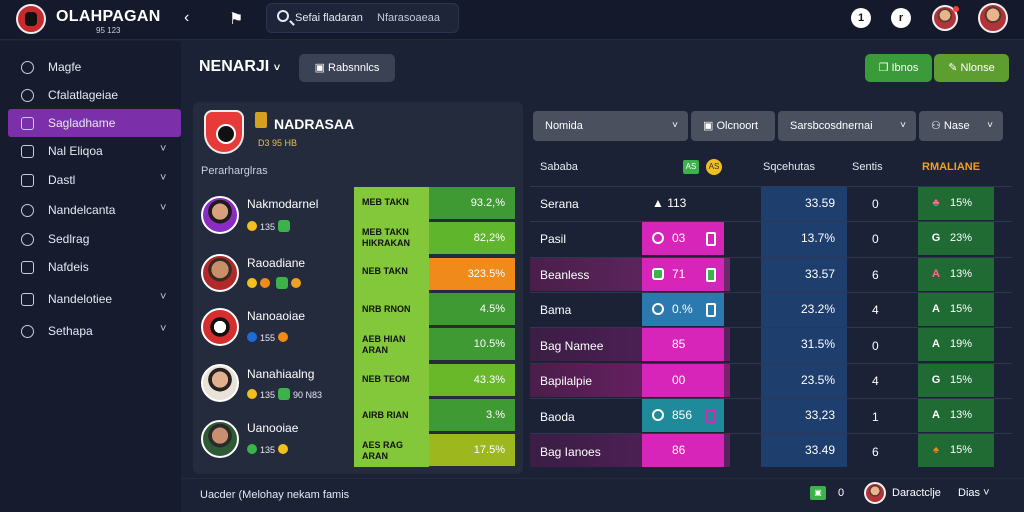  Describe the element at coordinates (564, 126) in the screenshot. I see `dropdown-label: Nomida` at that location.